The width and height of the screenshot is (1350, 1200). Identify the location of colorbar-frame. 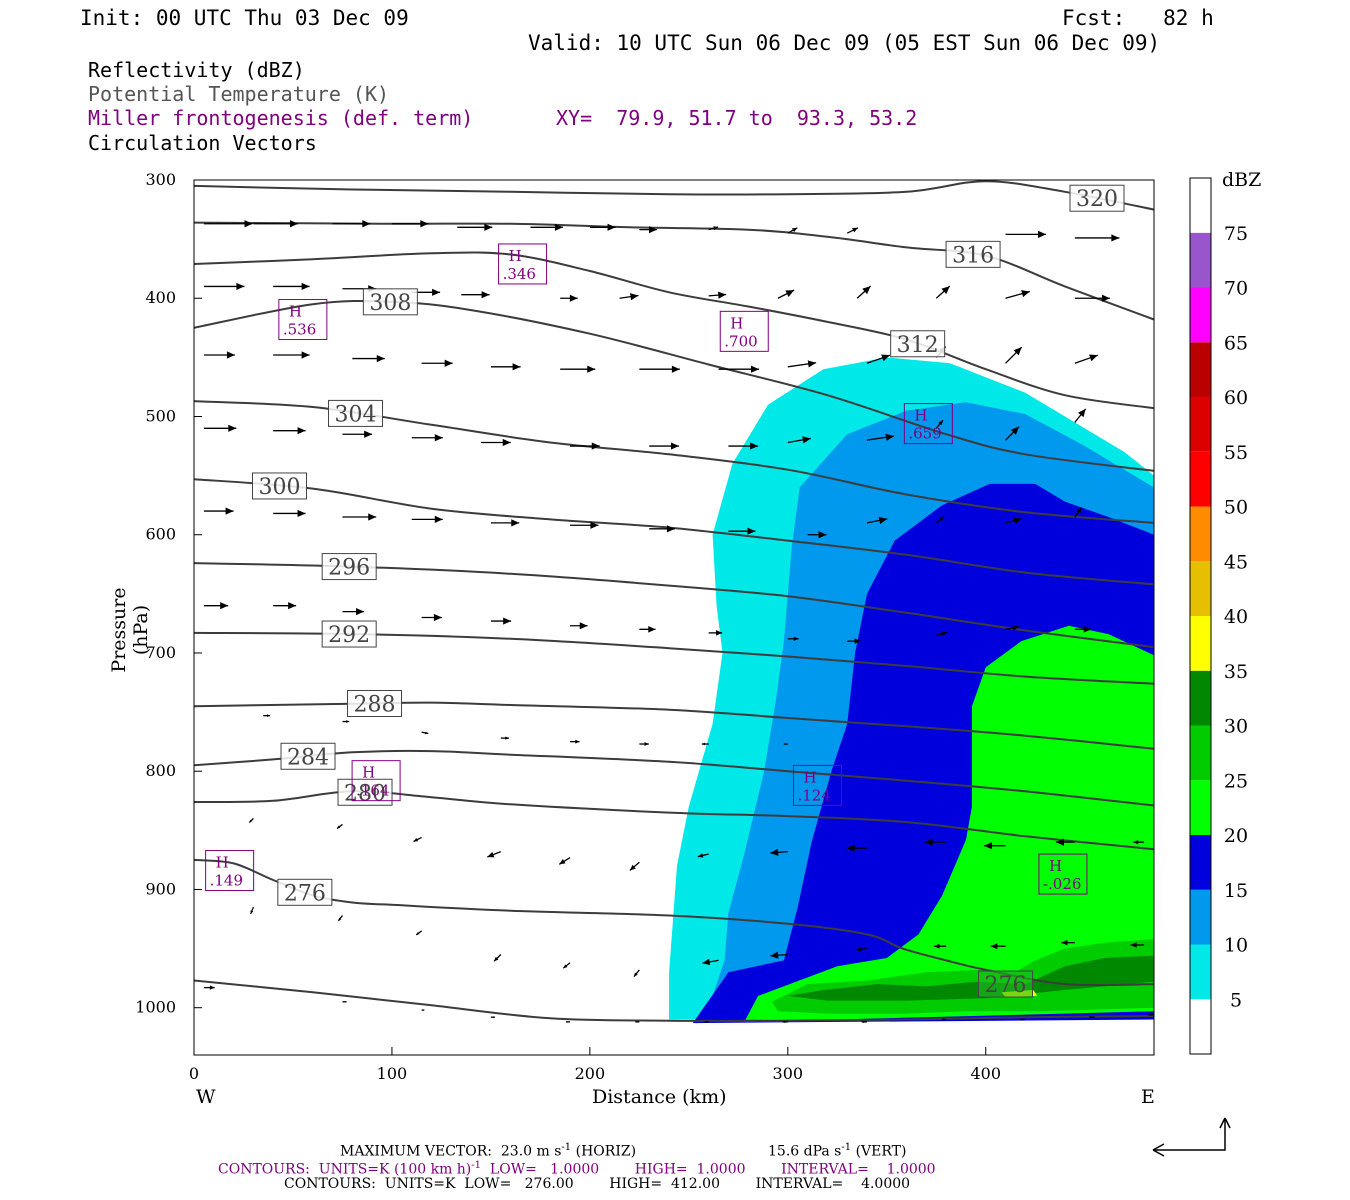
(1200, 616).